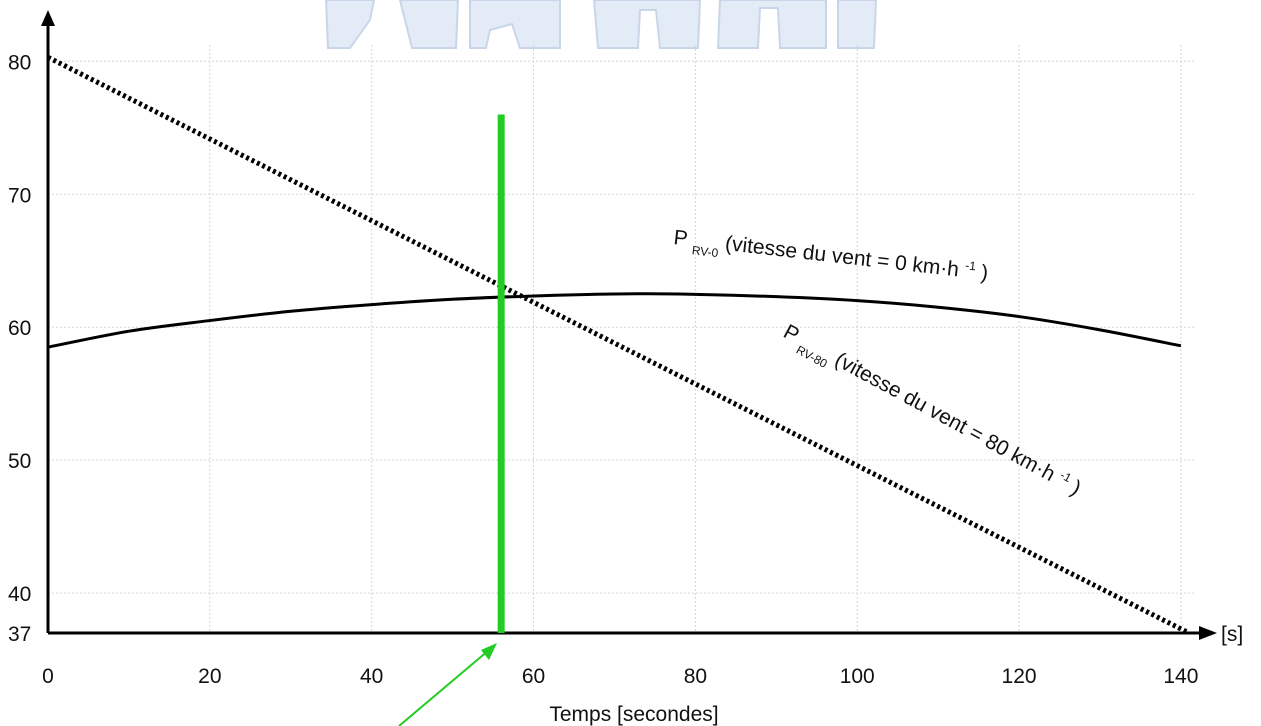 This screenshot has height=726, width=1261. I want to click on x-tick-label: 0, so click(48, 676).